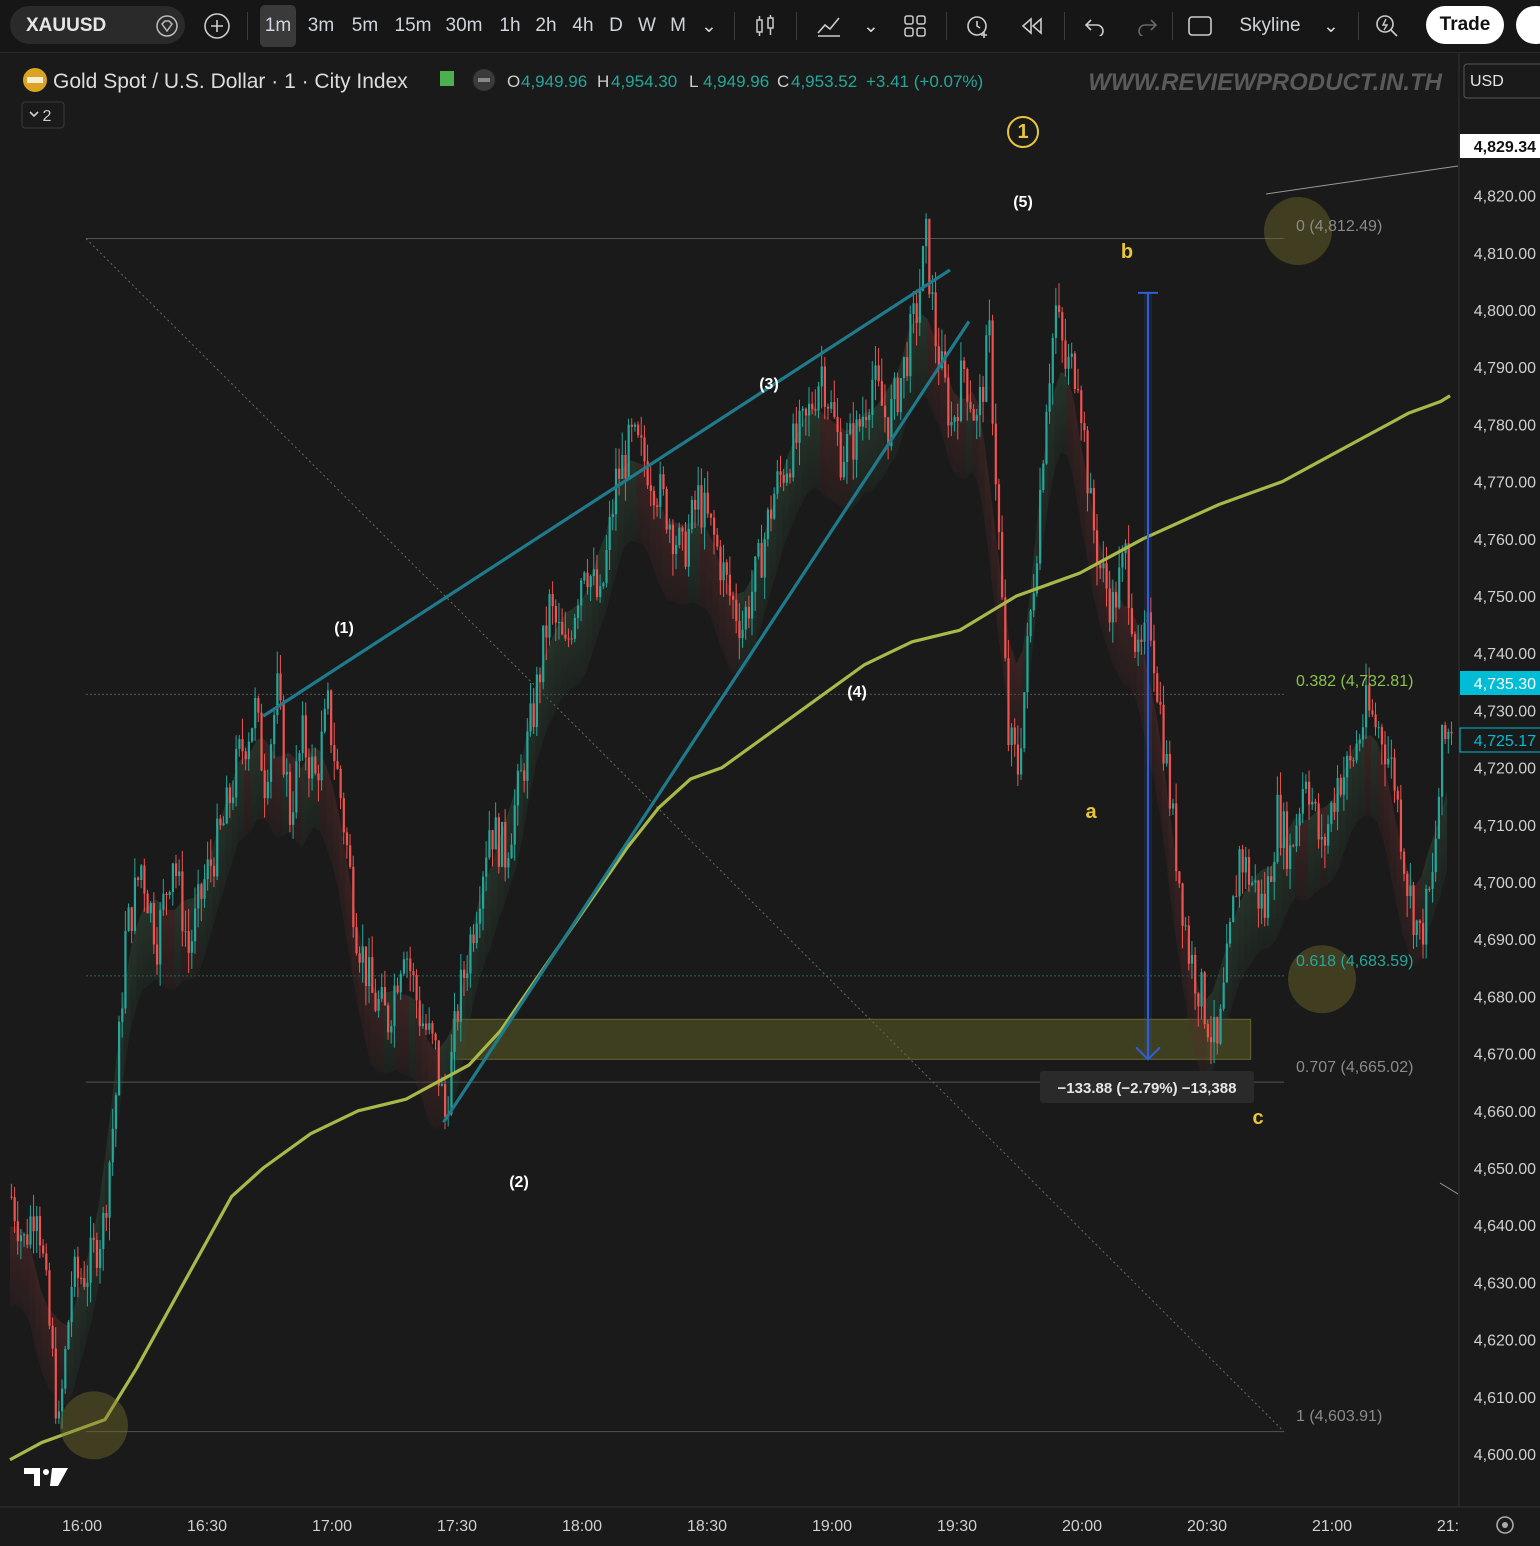 The height and width of the screenshot is (1546, 1540). Describe the element at coordinates (1200, 26) in the screenshot. I see `fullscreen-icon` at that location.